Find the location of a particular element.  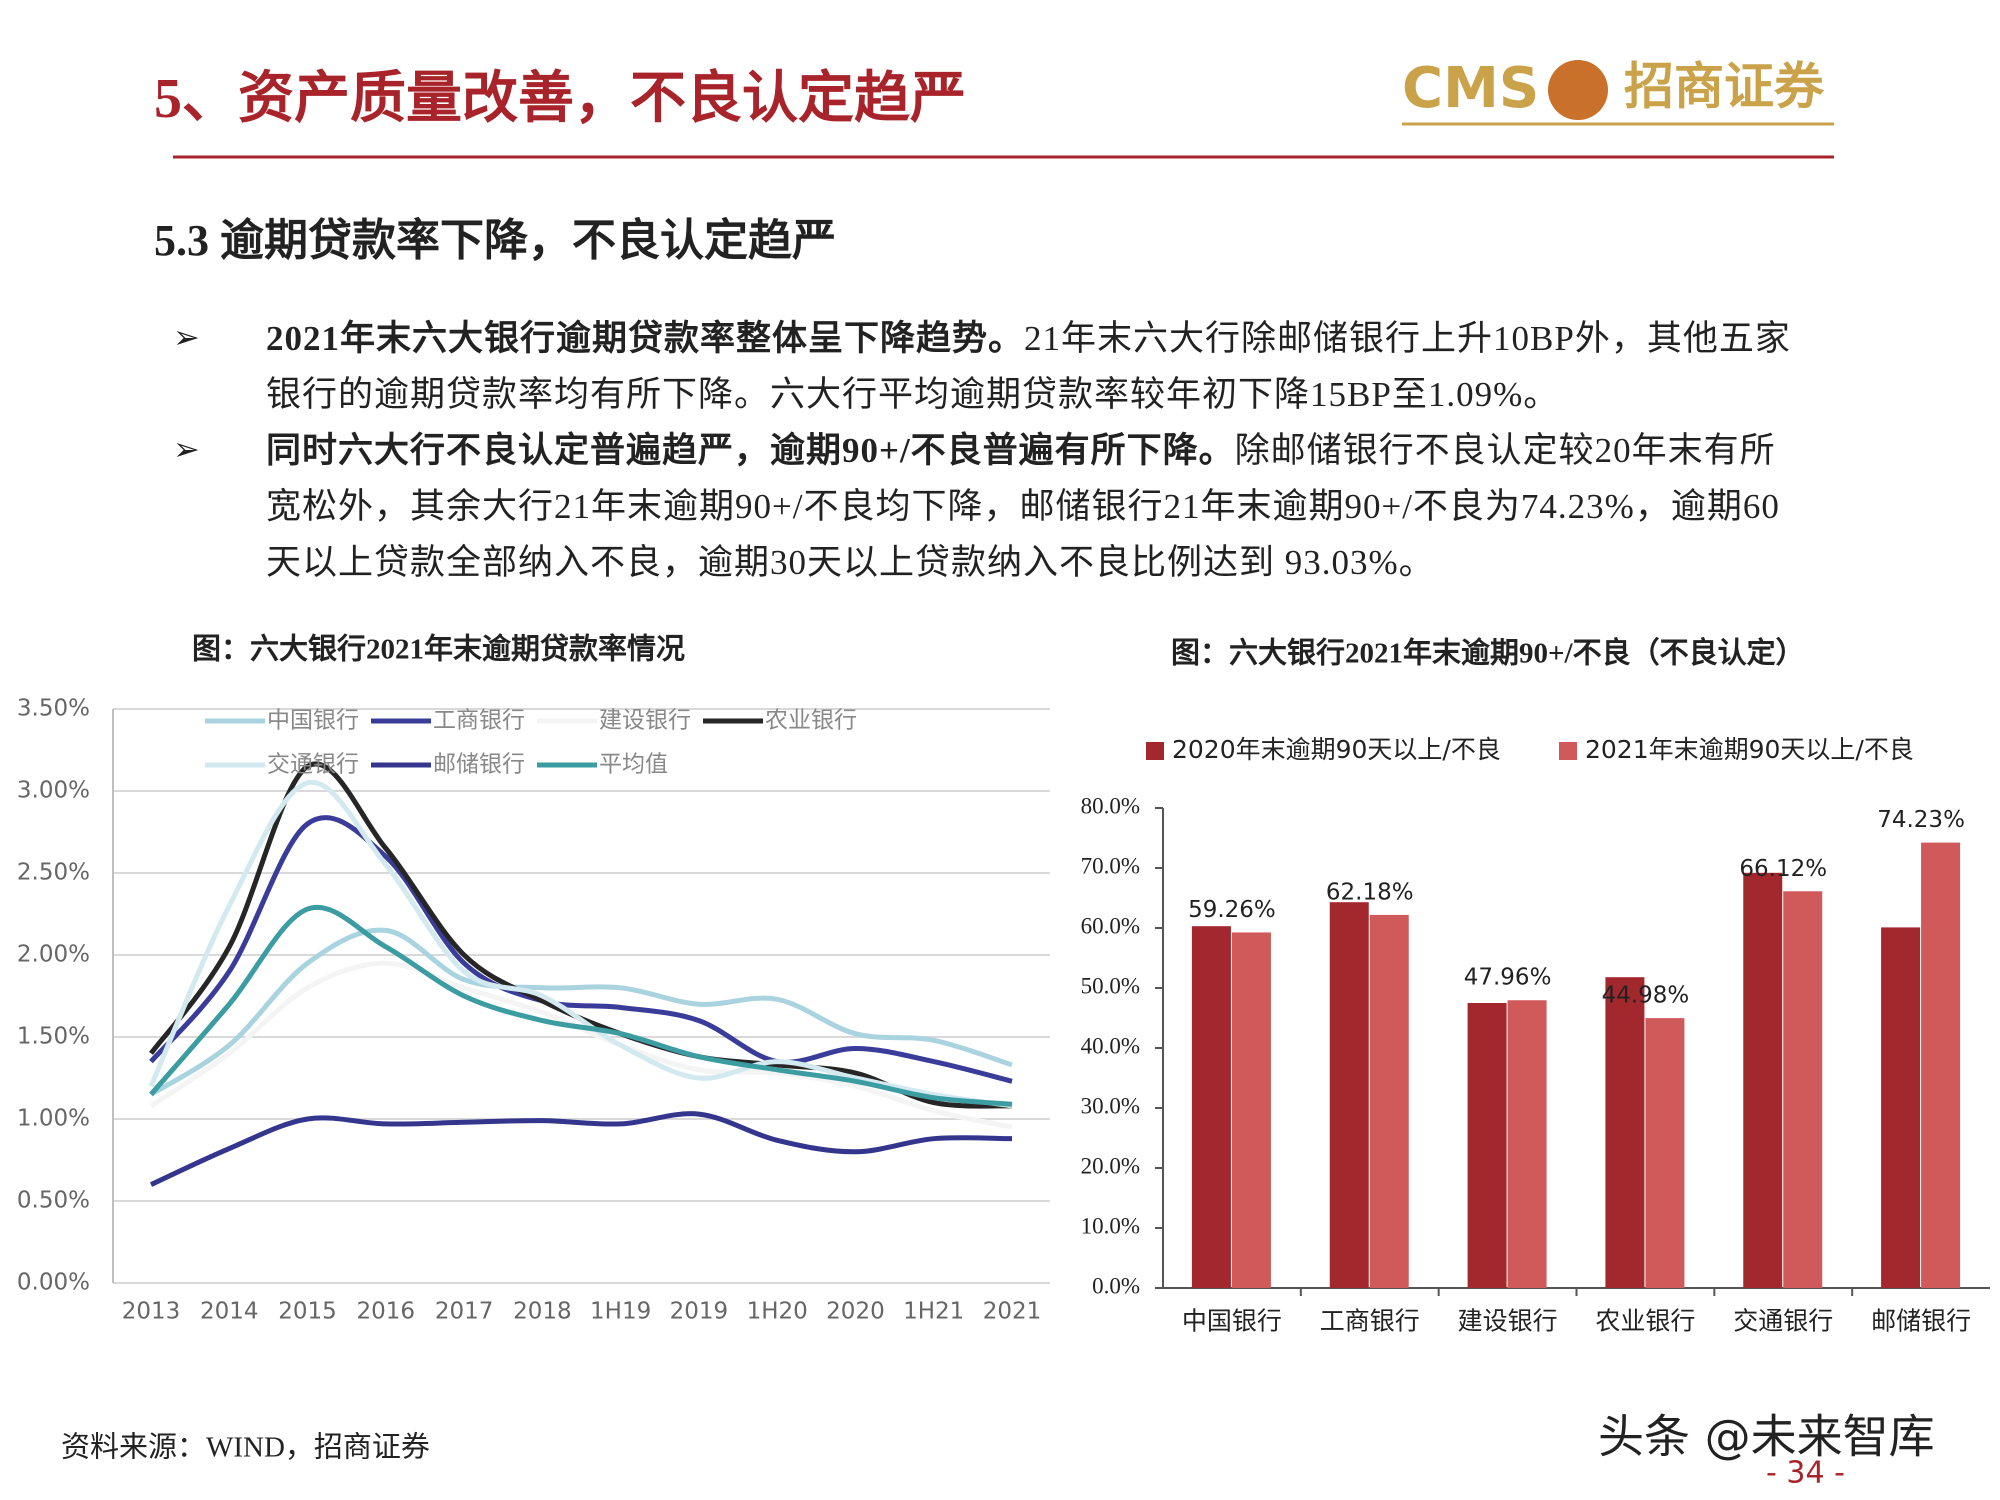

legend-label: 中国银行 is located at coordinates (313, 721).